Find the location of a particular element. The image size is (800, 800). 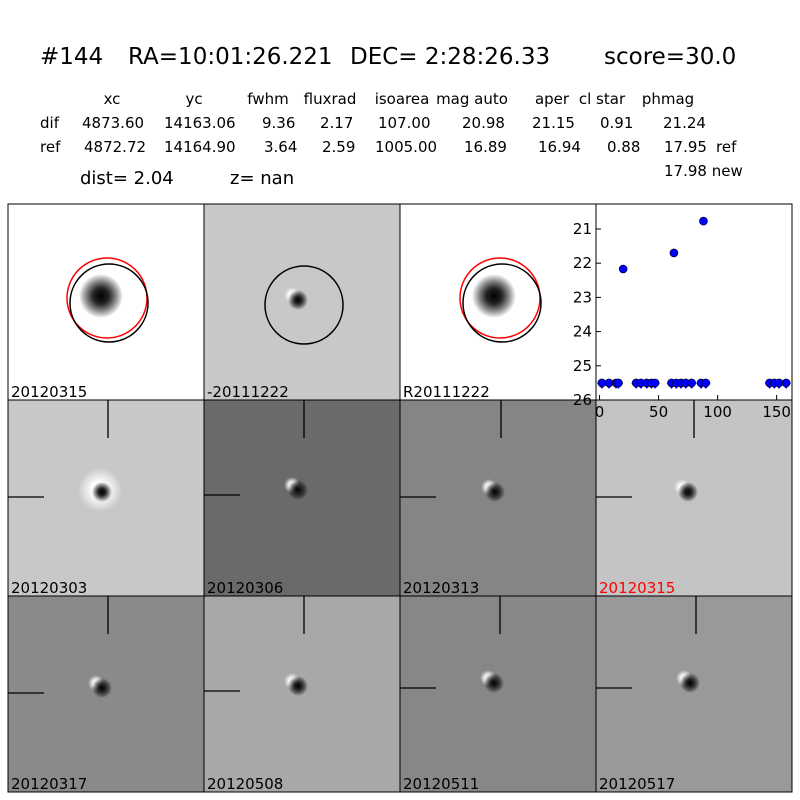

y-tick-label: 23 is located at coordinates (582, 297).